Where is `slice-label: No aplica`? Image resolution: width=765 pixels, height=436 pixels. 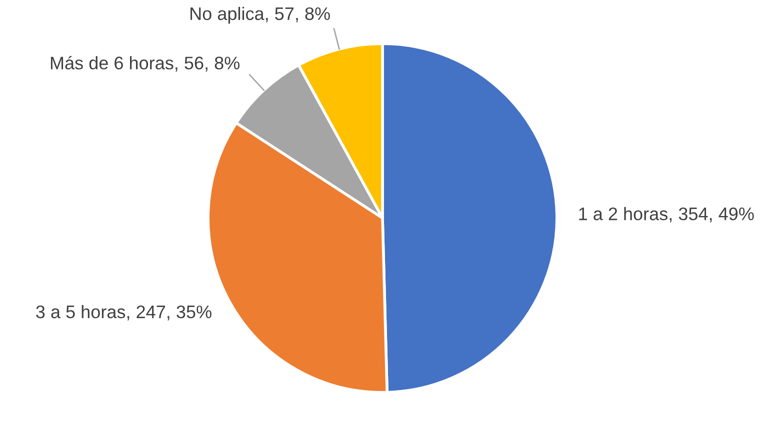 slice-label: No aplica is located at coordinates (227, 15).